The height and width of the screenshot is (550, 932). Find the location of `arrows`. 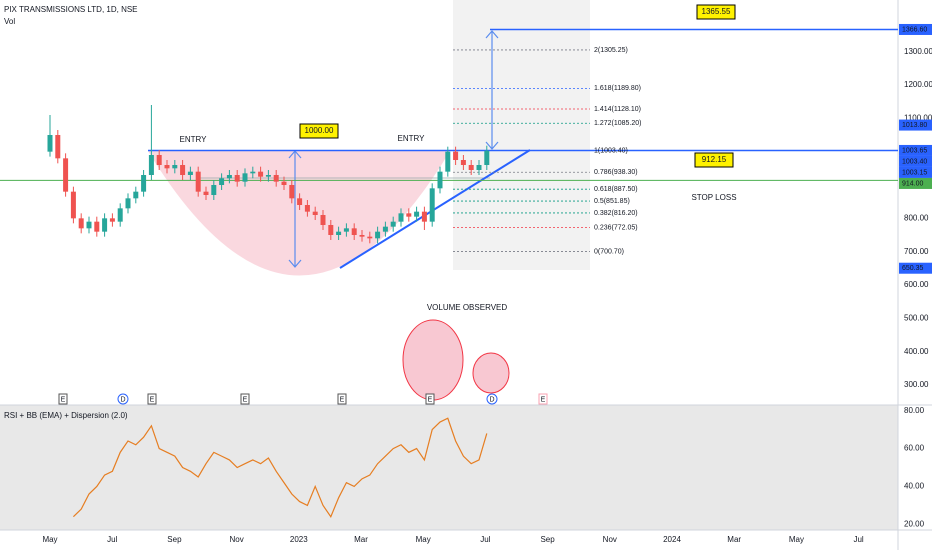

arrows is located at coordinates (393, 149).